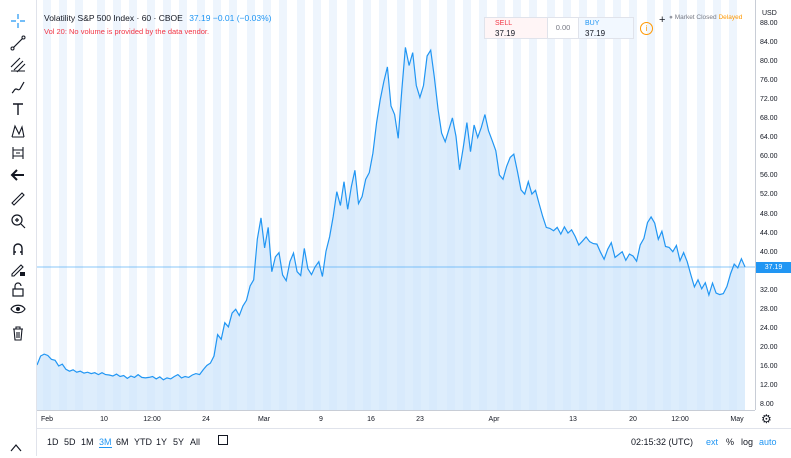 This screenshot has height=458, width=791. Describe the element at coordinates (170, 18) in the screenshot. I see `symbol-exchange: CBOE` at that location.